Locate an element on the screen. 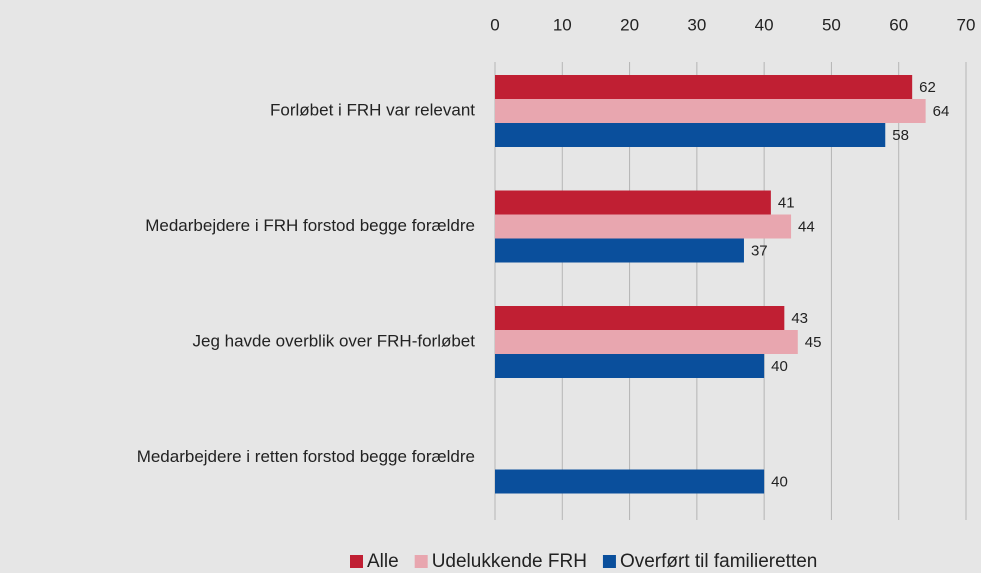 The height and width of the screenshot is (573, 981). value-label: 37 is located at coordinates (759, 250).